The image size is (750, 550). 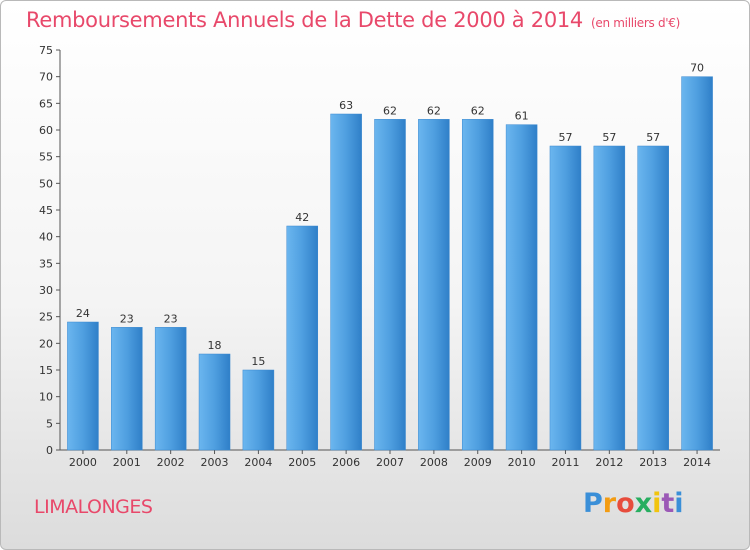 What do you see at coordinates (46, 370) in the screenshot?
I see `y-tick-label: 15` at bounding box center [46, 370].